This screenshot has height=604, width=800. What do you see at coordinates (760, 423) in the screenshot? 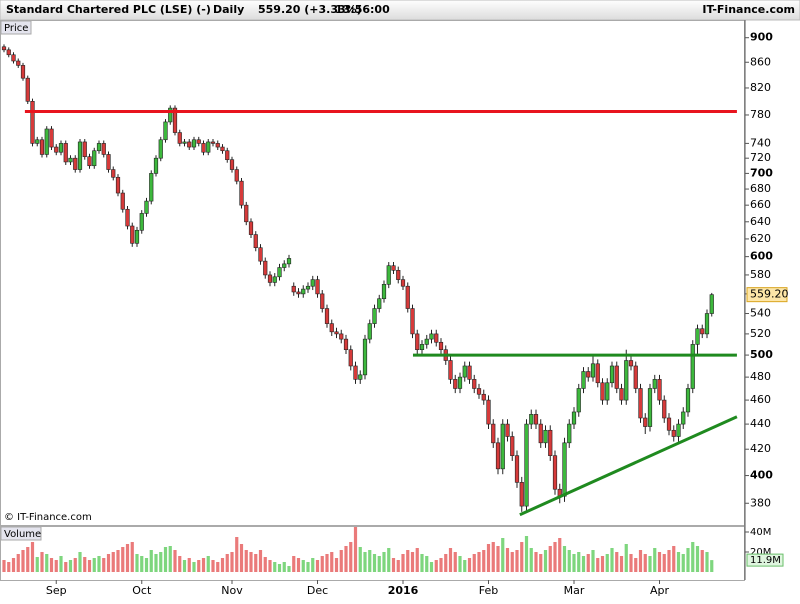
I see `y-tick-label: 440` at bounding box center [760, 423].